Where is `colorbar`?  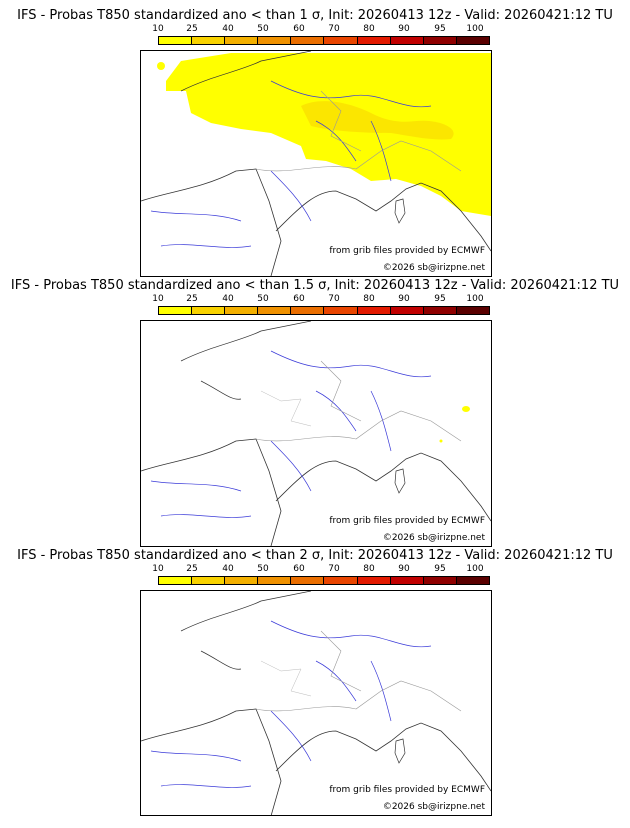 colorbar is located at coordinates (324, 580).